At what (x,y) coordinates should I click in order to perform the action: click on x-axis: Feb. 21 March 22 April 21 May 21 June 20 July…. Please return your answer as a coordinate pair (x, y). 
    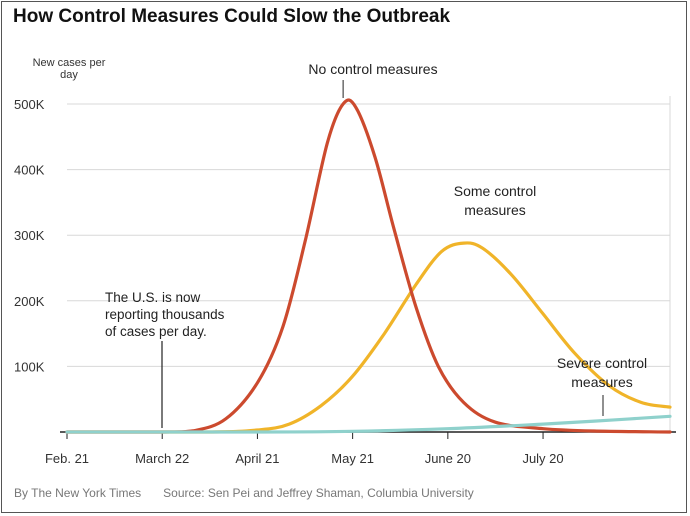
    Looking at the image, I should click on (360, 448).